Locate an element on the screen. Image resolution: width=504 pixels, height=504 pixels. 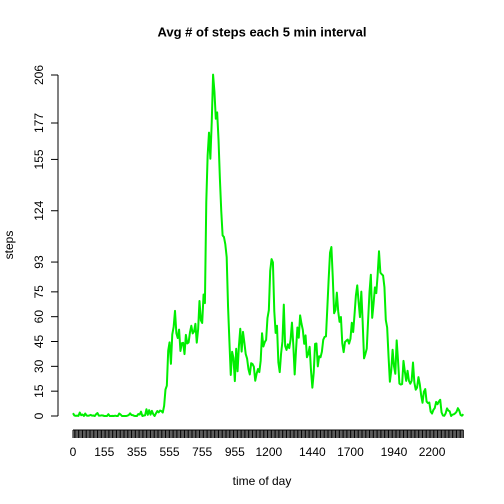
x-tick-label: 0 is located at coordinates (73, 452).